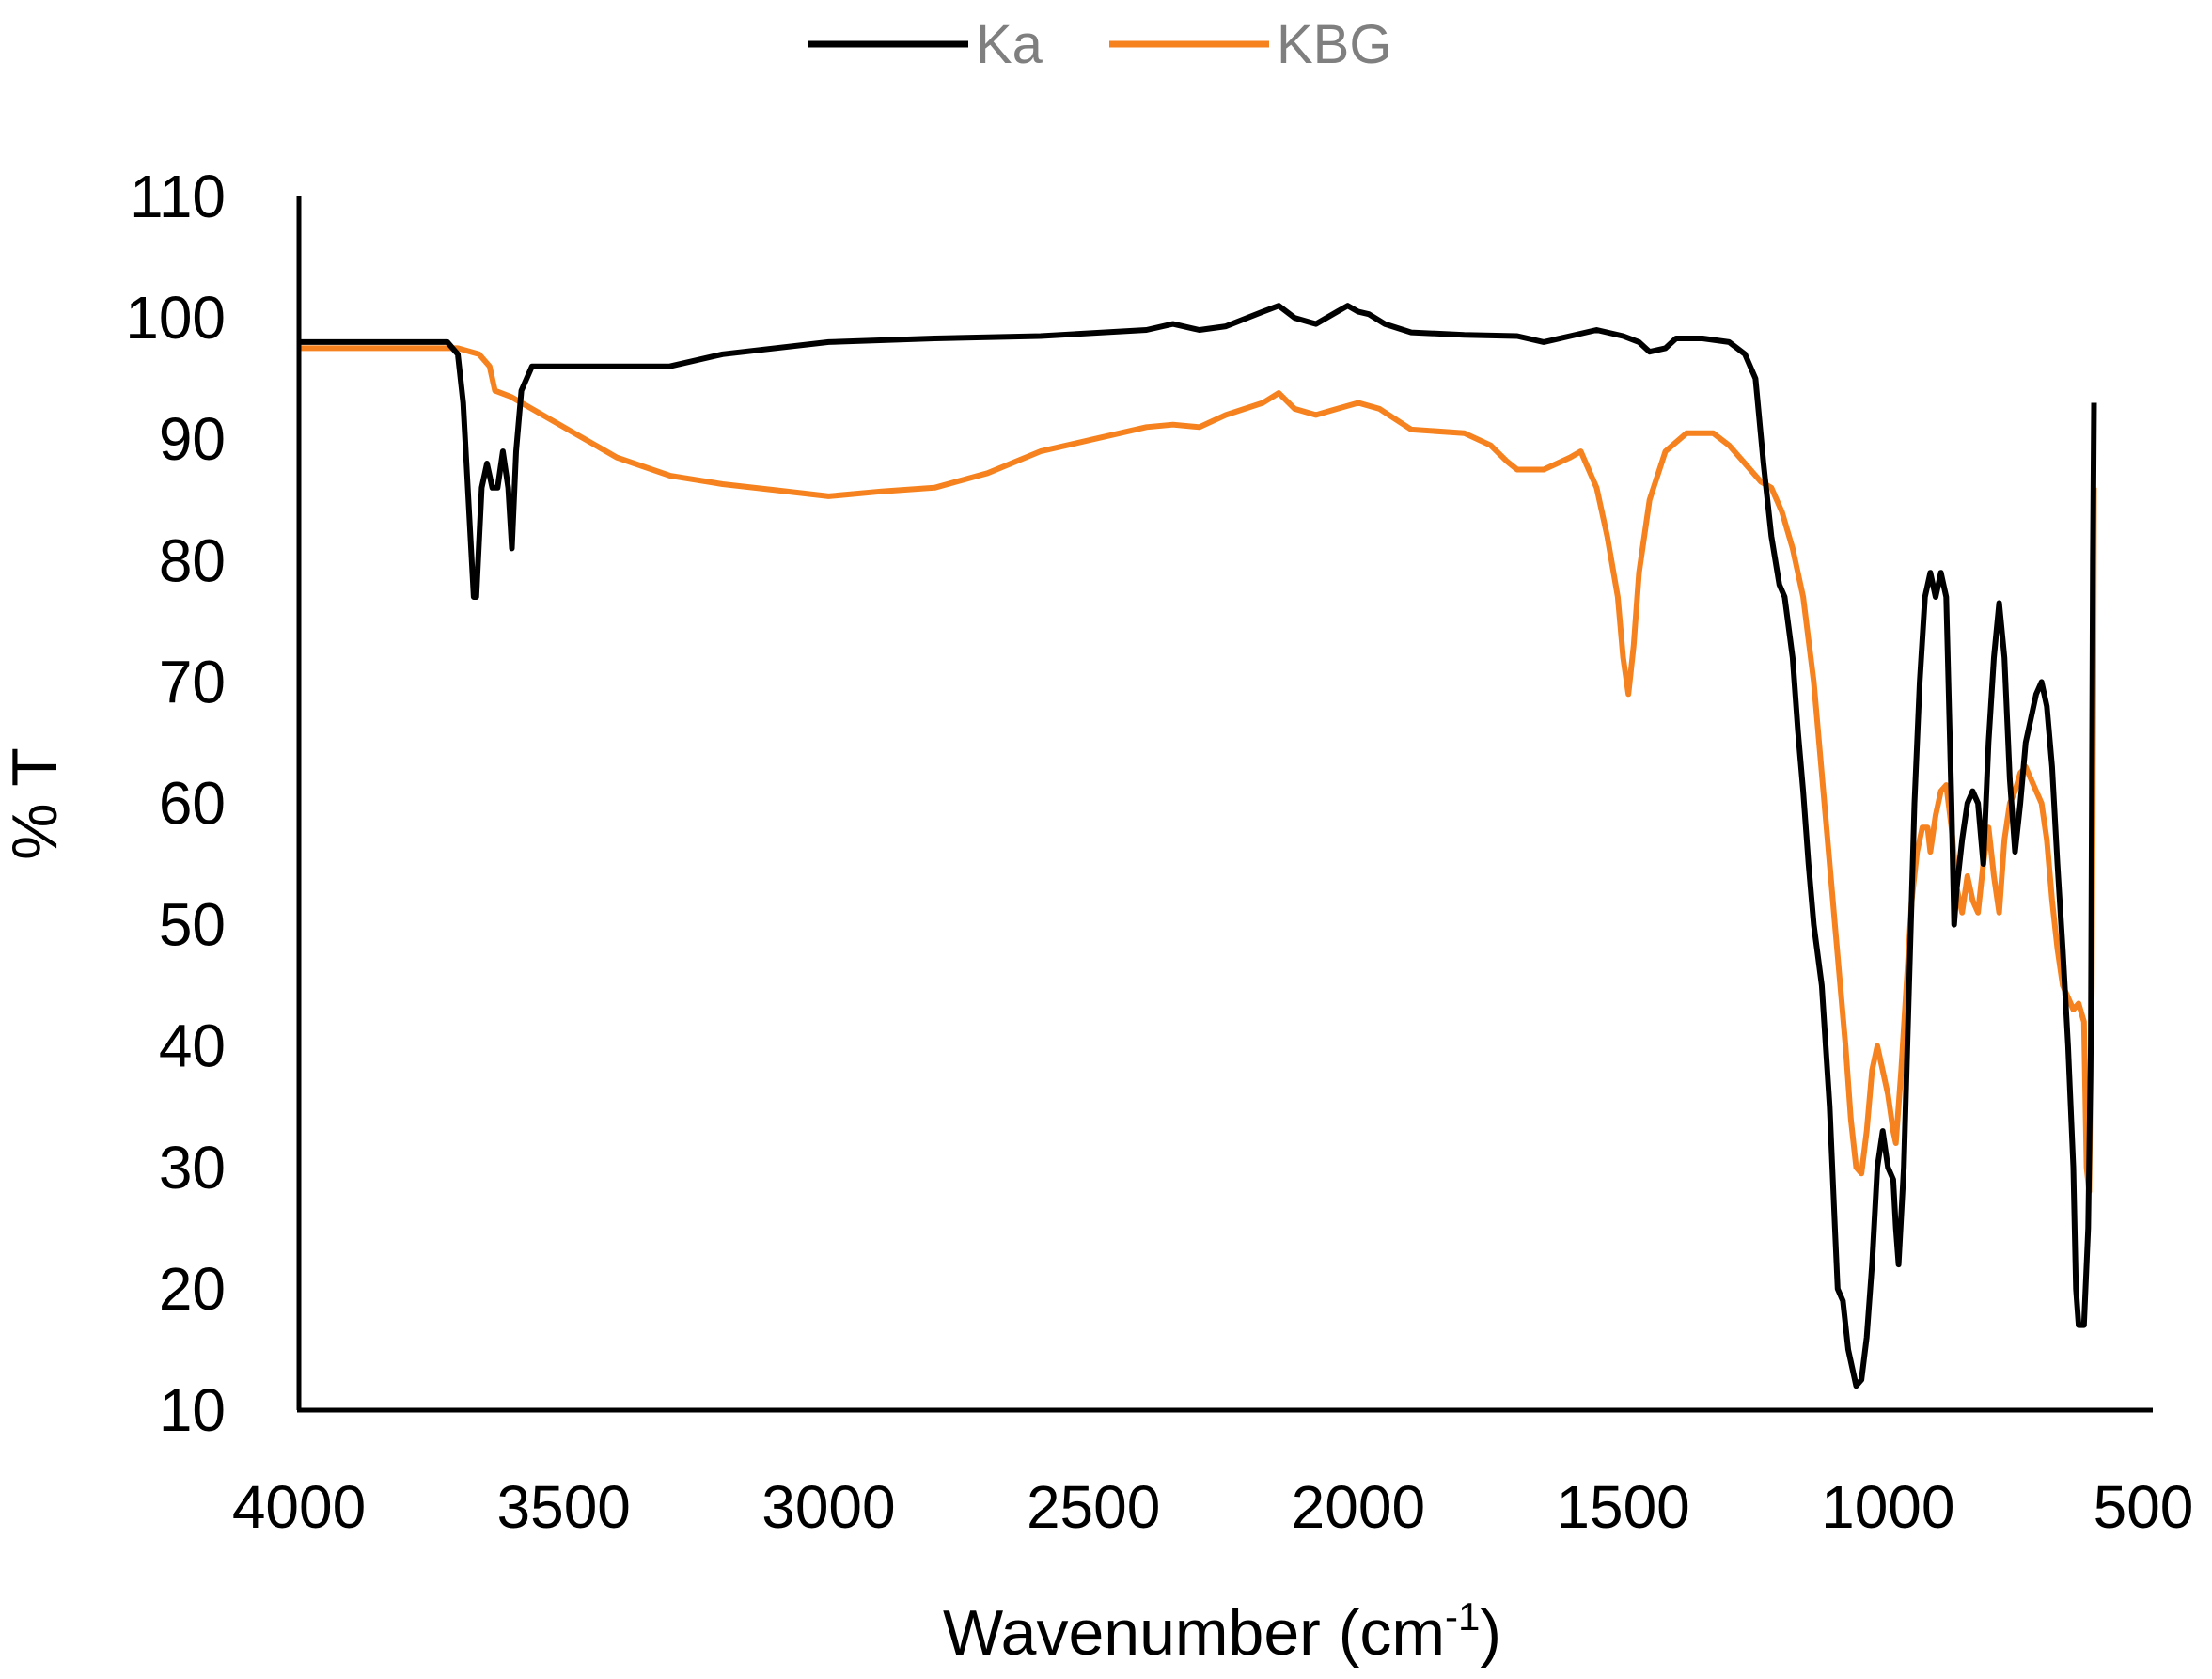 The image size is (2212, 1679). What do you see at coordinates (2144, 1507) in the screenshot?
I see `x-tick-label-500: 500` at bounding box center [2144, 1507].